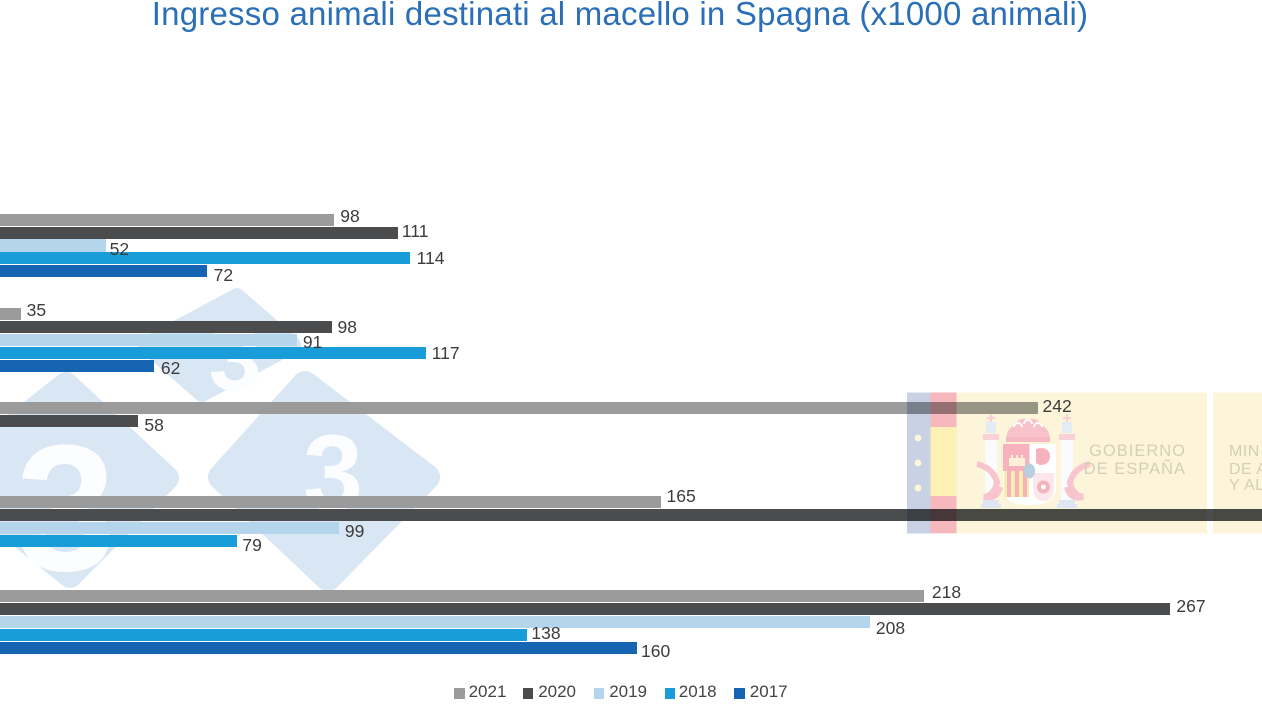 This screenshot has width=1262, height=716. What do you see at coordinates (1137, 451) in the screenshot?
I see `svg-text: GOBIERNO` at bounding box center [1137, 451].